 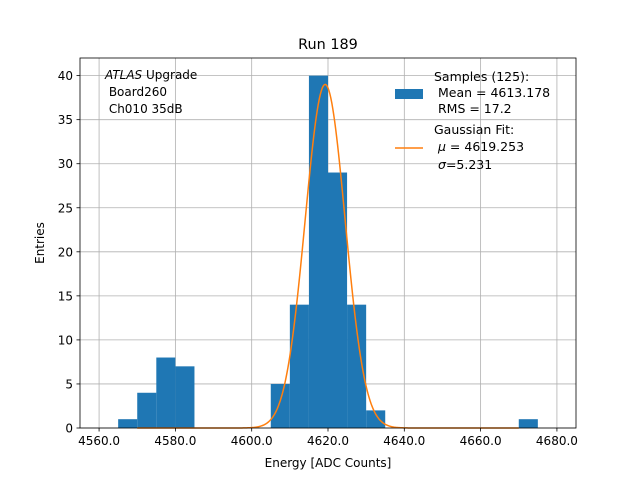 What do you see at coordinates (40, 243) in the screenshot?
I see `y-axis-label: Entries` at bounding box center [40, 243].